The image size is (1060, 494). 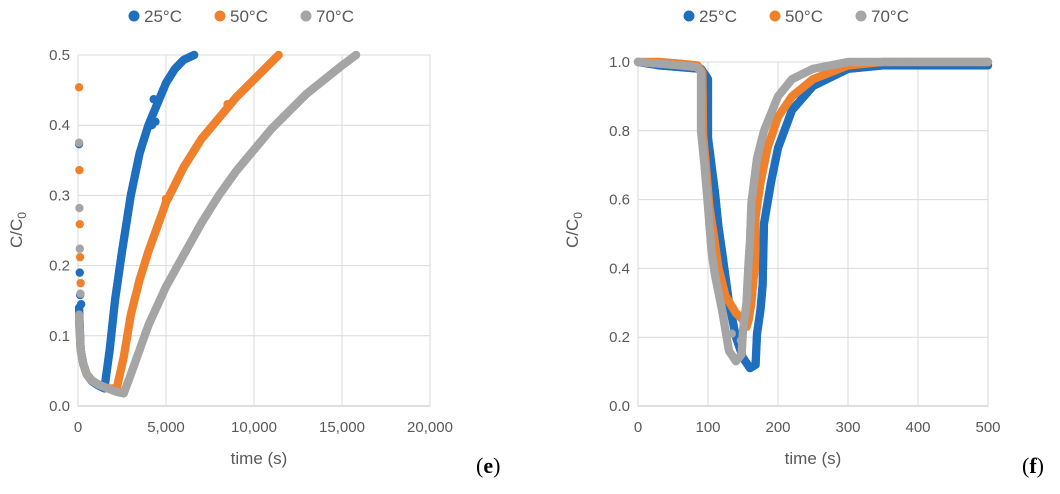 What do you see at coordinates (707, 427) in the screenshot?
I see `chart-f-x-tick-label: 100` at bounding box center [707, 427].